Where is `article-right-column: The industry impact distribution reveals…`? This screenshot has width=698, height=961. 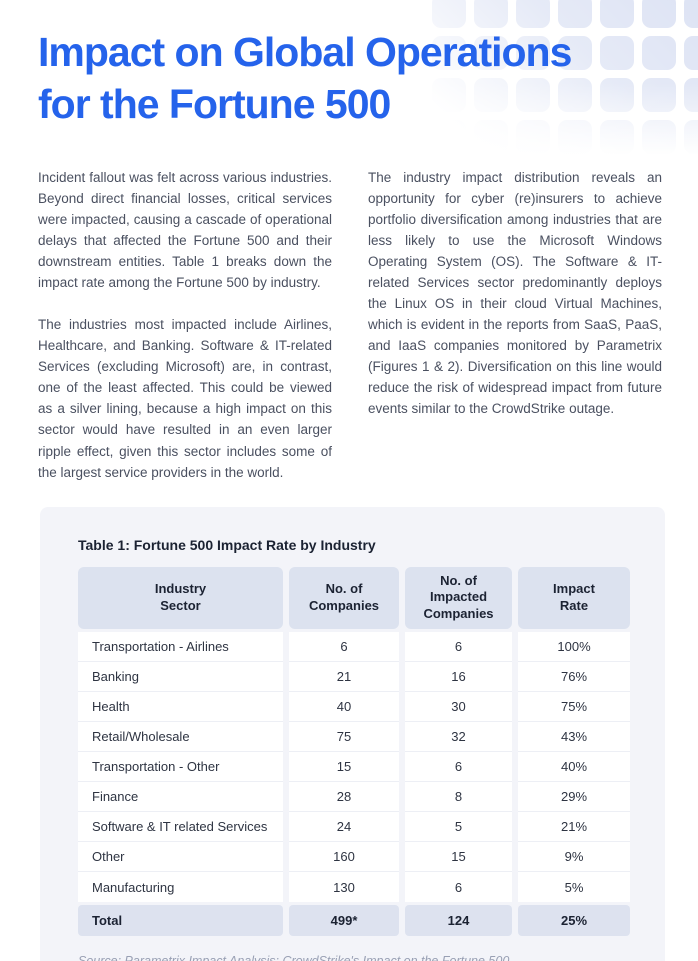 article-right-column: The industry impact distribution reveals… is located at coordinates (515, 325).